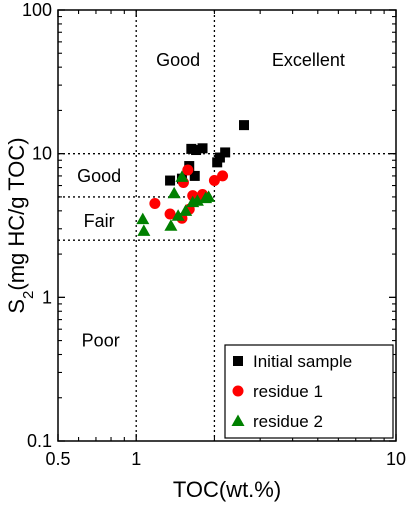 The width and height of the screenshot is (408, 507). Describe the element at coordinates (57, 459) in the screenshot. I see `x-tick-label: 0.5` at that location.